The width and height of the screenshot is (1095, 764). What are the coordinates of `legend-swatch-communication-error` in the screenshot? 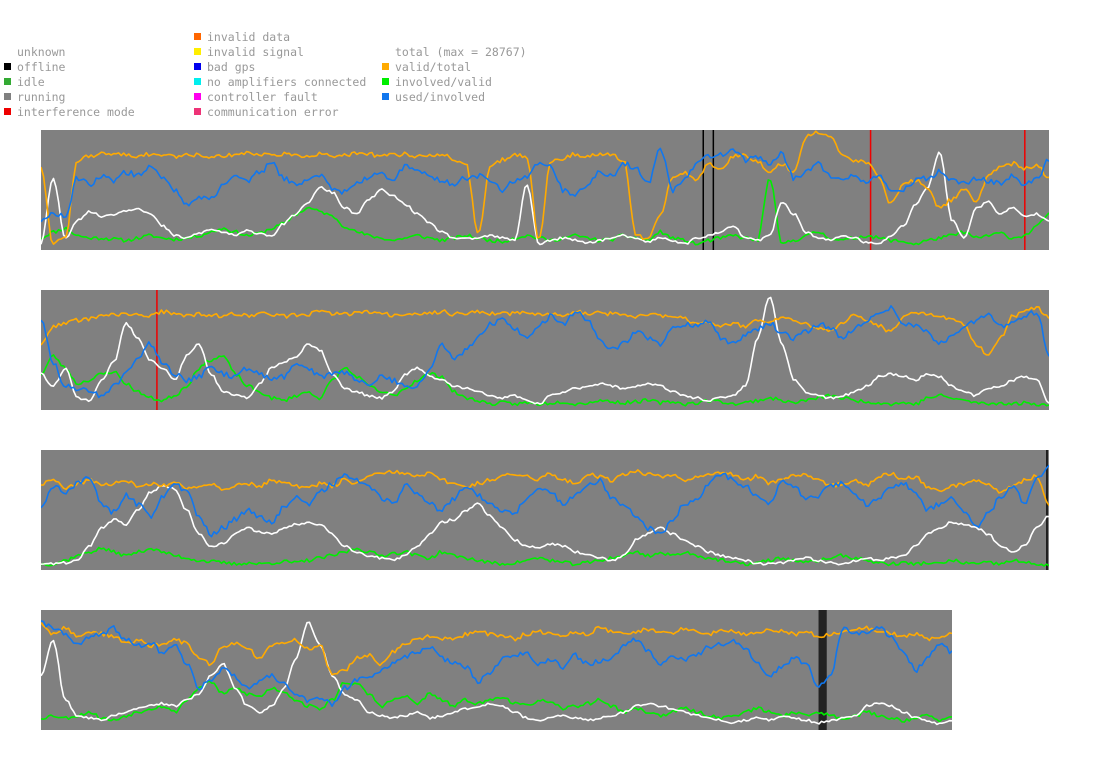 It's located at (197, 111).